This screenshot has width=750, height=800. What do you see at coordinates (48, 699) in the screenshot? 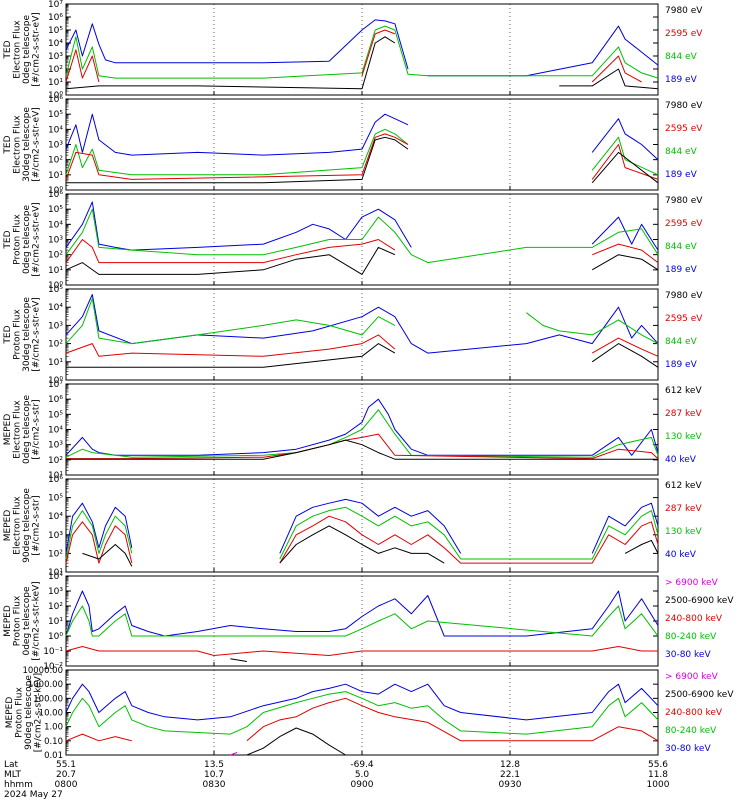
I see `y-tick-label: 100.00` at bounding box center [48, 699].